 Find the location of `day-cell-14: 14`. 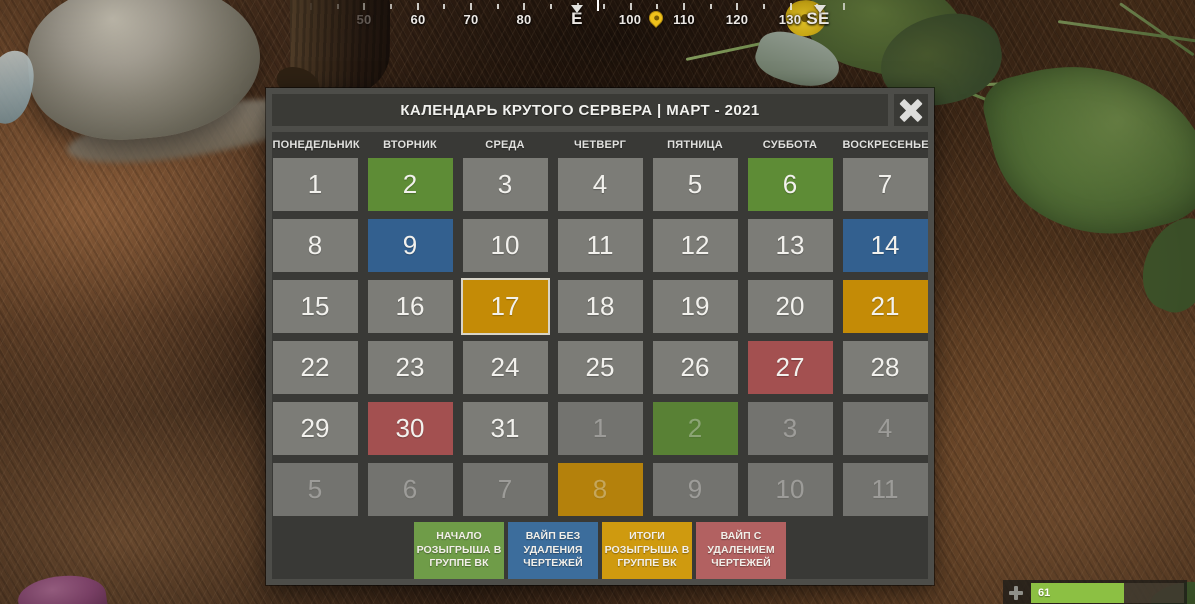

day-cell-14: 14 is located at coordinates (885, 245).